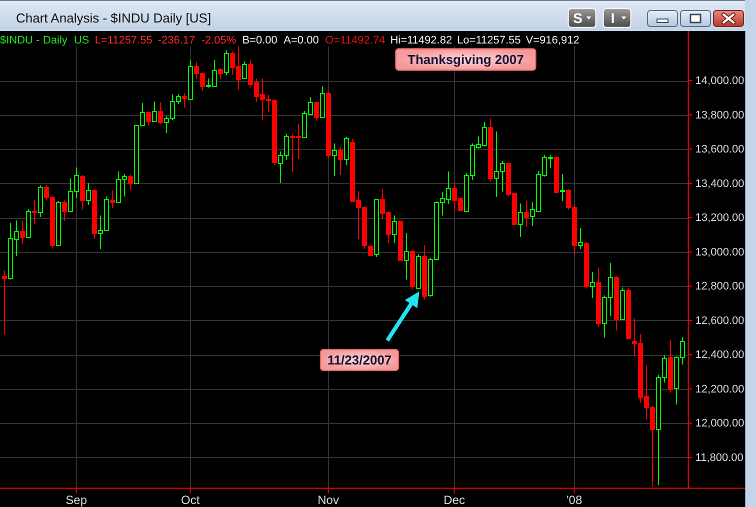 Image resolution: width=756 pixels, height=507 pixels. I want to click on text: $INDU - Daily US L=11257.55 -236.17 -2.05% B=0.00 A=0.00 O=11492.74 Hi=11492.82 Lo=11257.55 V=916,912, so click(290, 40).